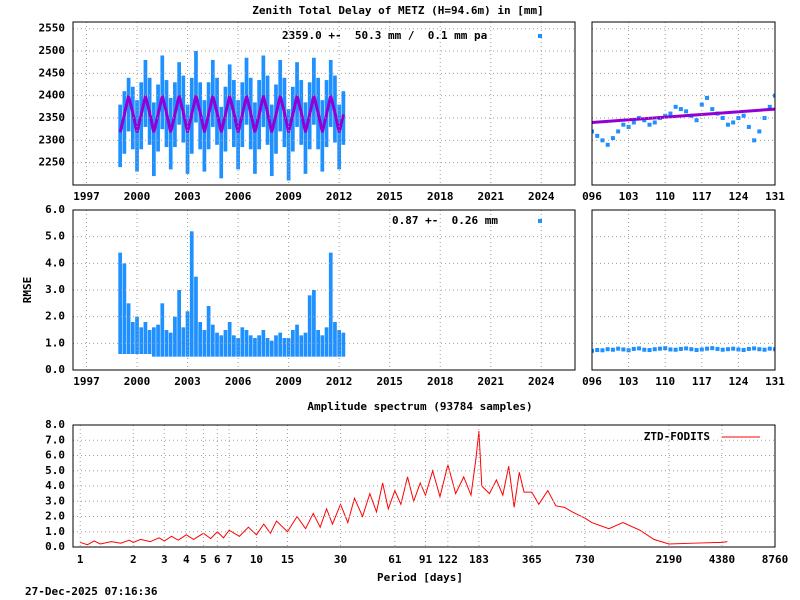  What do you see at coordinates (288, 381) in the screenshot?
I see `x-tick-label: 2009` at bounding box center [288, 381].